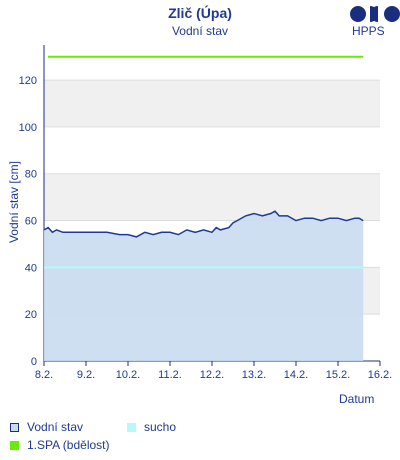 The image size is (400, 460). What do you see at coordinates (128, 375) in the screenshot?
I see `x-tick-label: 10.2.` at bounding box center [128, 375].